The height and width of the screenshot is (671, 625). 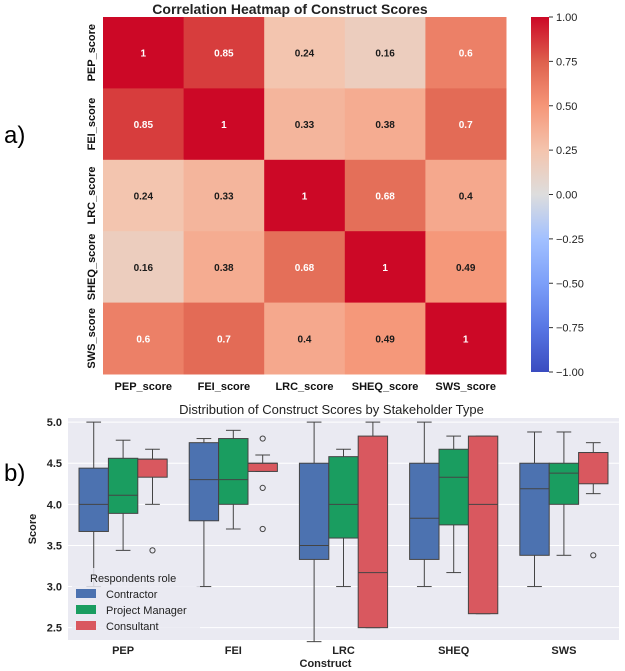 I want to click on boxplot-xlabel: Construct, so click(x=326, y=664).